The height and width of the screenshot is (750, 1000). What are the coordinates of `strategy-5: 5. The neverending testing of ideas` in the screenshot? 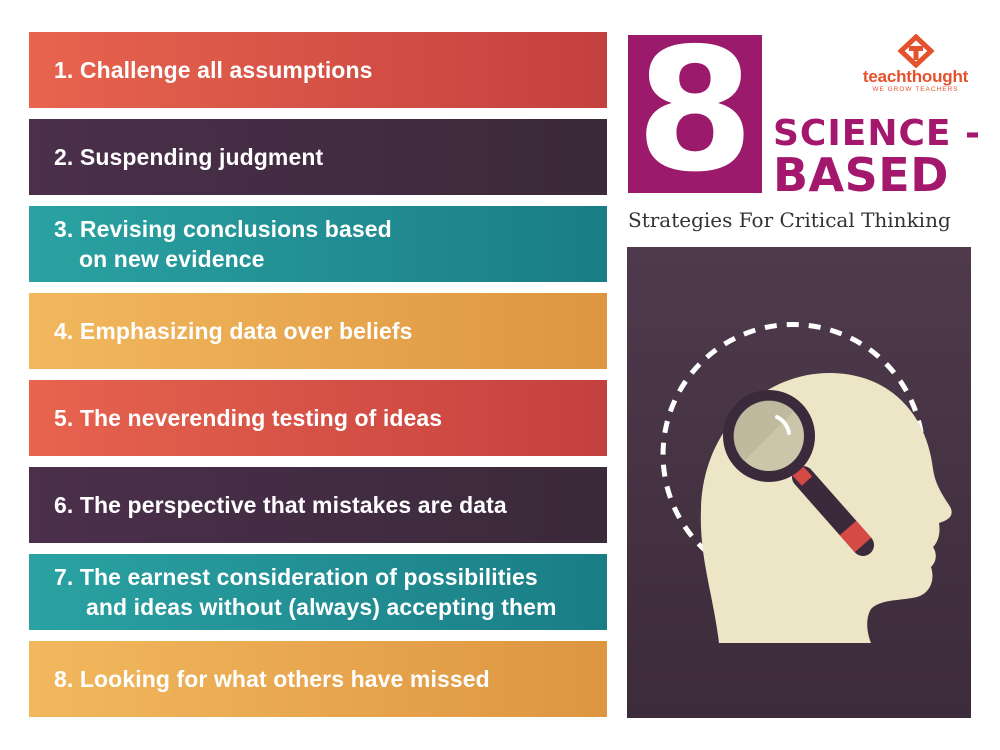 It's located at (318, 418).